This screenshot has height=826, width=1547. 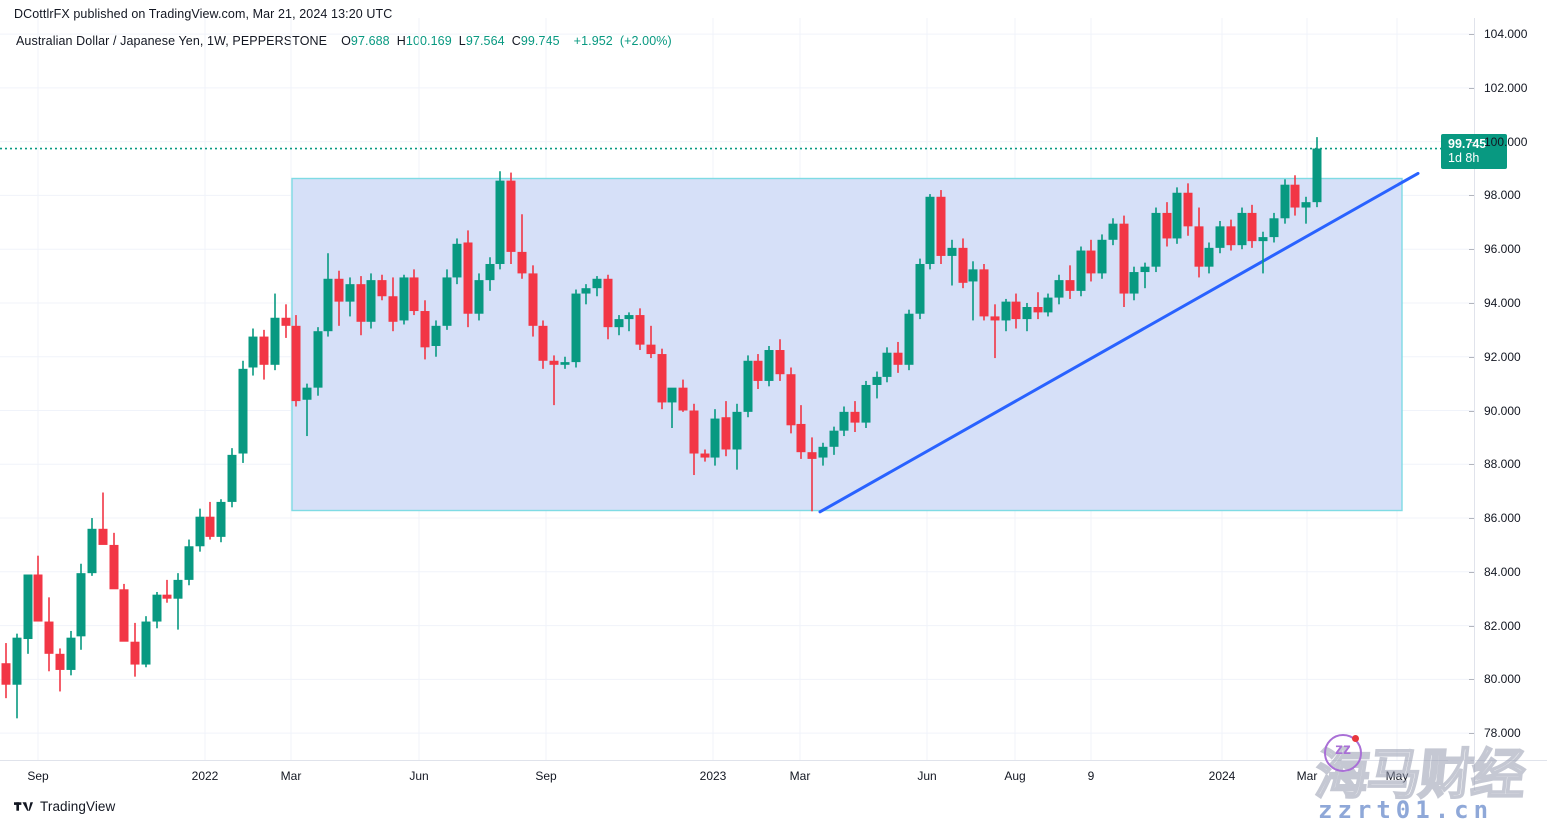 What do you see at coordinates (1502, 410) in the screenshot?
I see `price-axis-tick: 90.000` at bounding box center [1502, 410].